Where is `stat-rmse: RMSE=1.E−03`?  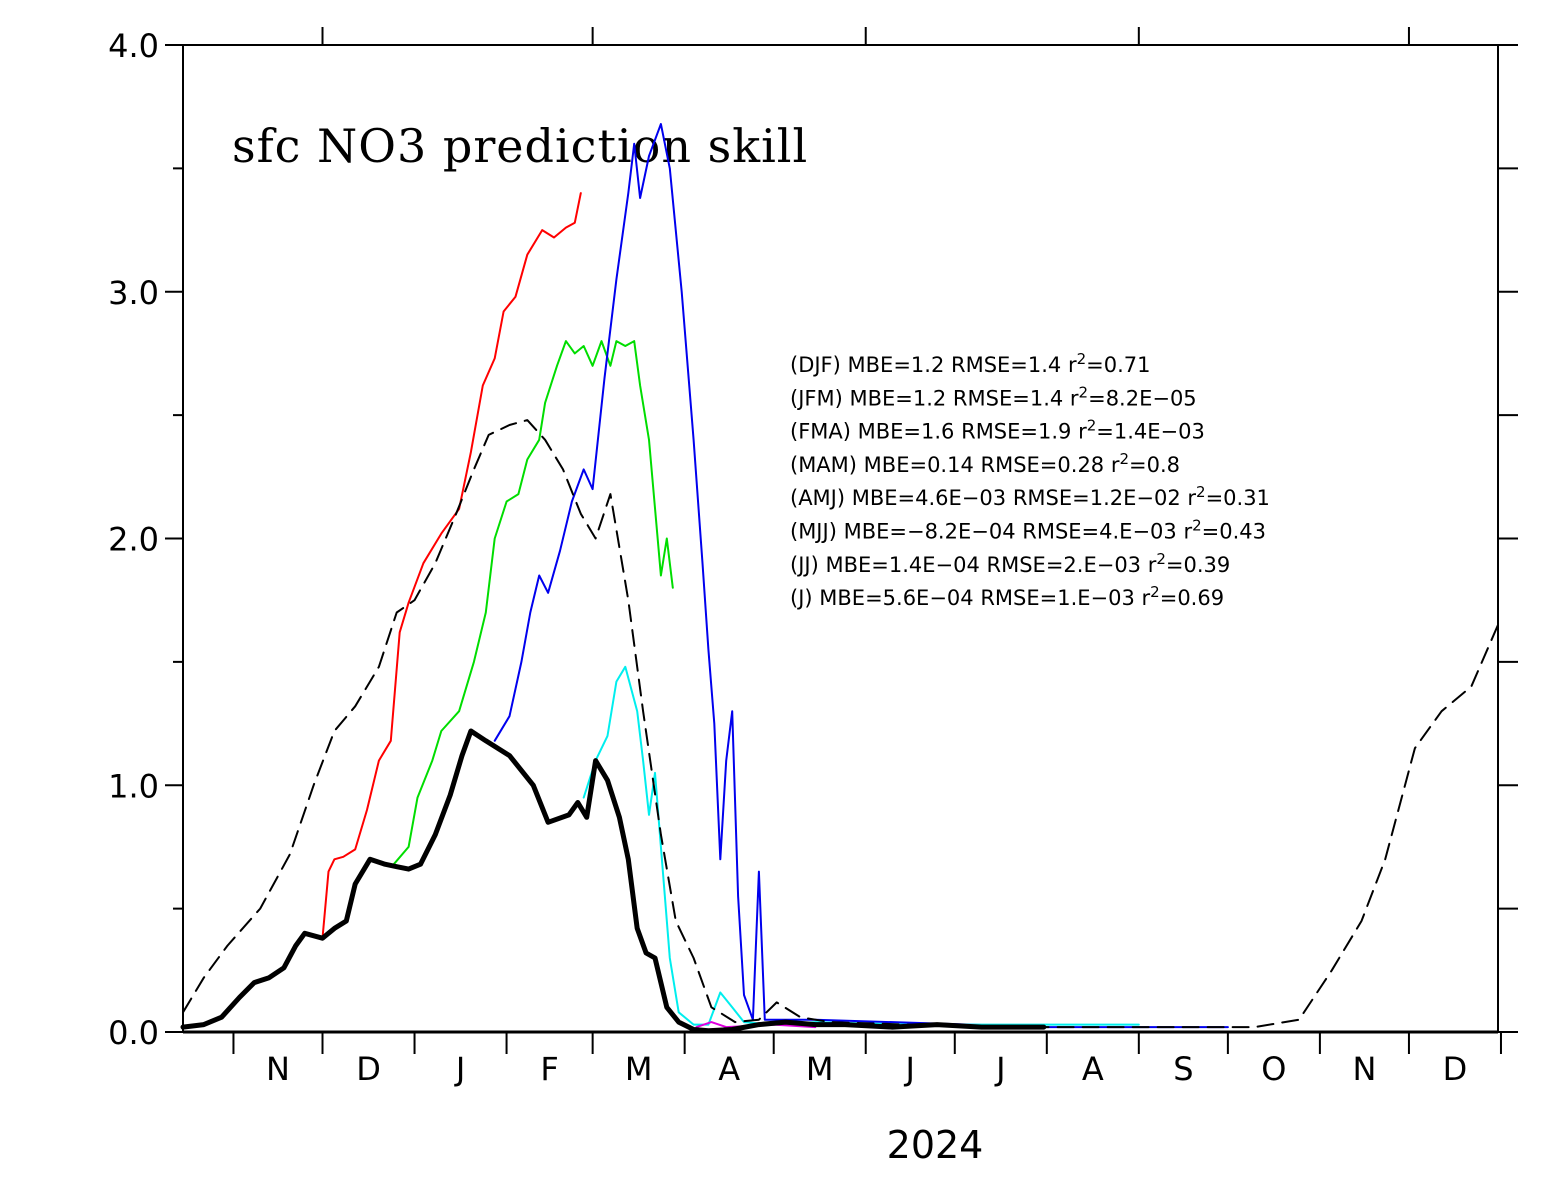 stat-rmse: RMSE=1.E−03 is located at coordinates (1054, 598).